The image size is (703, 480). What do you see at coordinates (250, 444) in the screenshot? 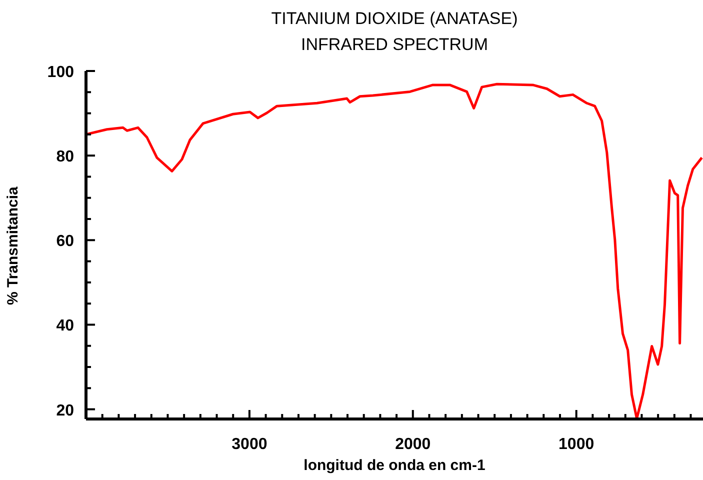
I see `x-tick-label: 3000` at bounding box center [250, 444].